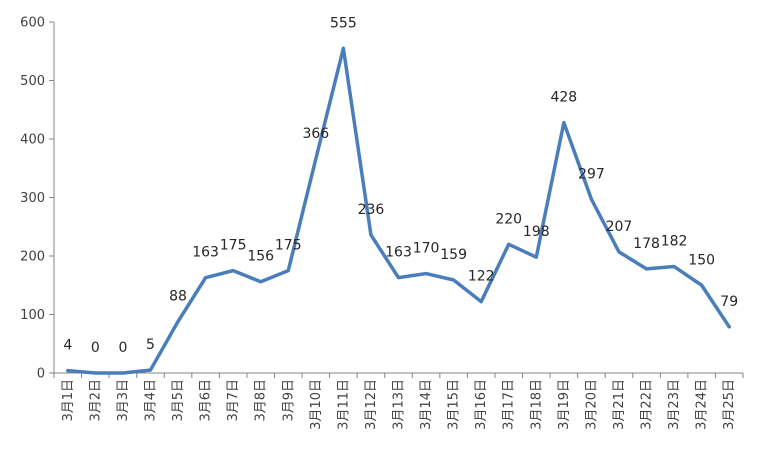  I want to click on data-label: 236, so click(371, 210).